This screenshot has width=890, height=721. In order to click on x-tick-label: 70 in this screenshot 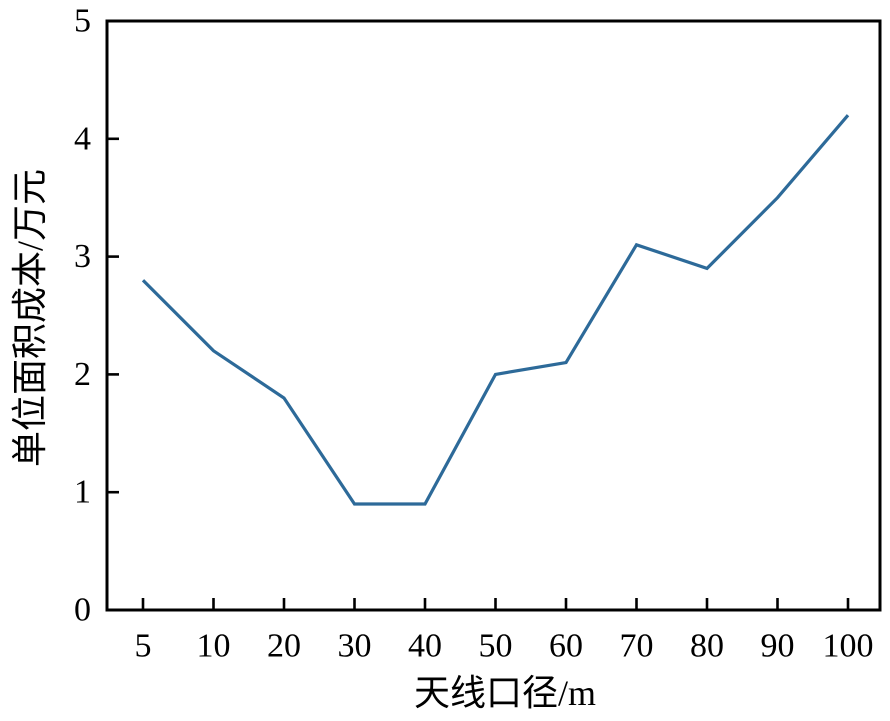, I will do `click(637, 646)`.